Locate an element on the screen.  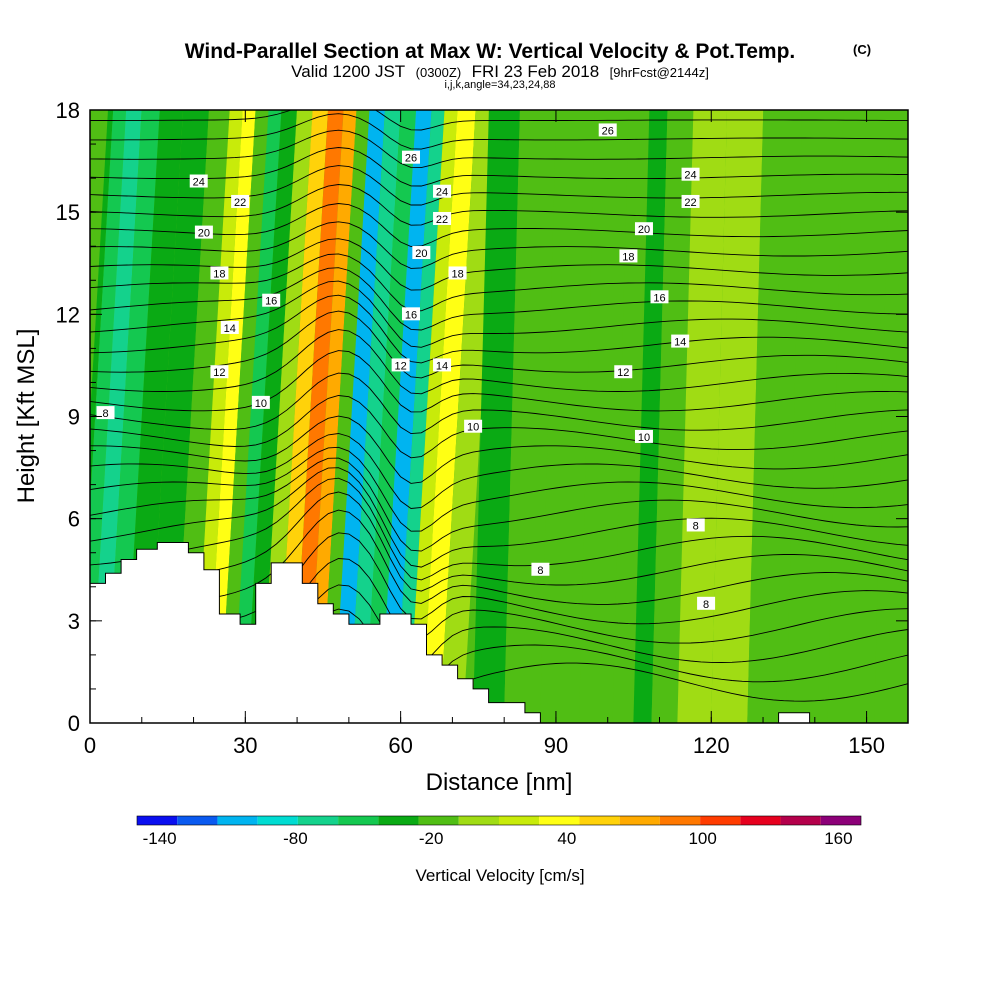
contour-label: 12 is located at coordinates (400, 365).